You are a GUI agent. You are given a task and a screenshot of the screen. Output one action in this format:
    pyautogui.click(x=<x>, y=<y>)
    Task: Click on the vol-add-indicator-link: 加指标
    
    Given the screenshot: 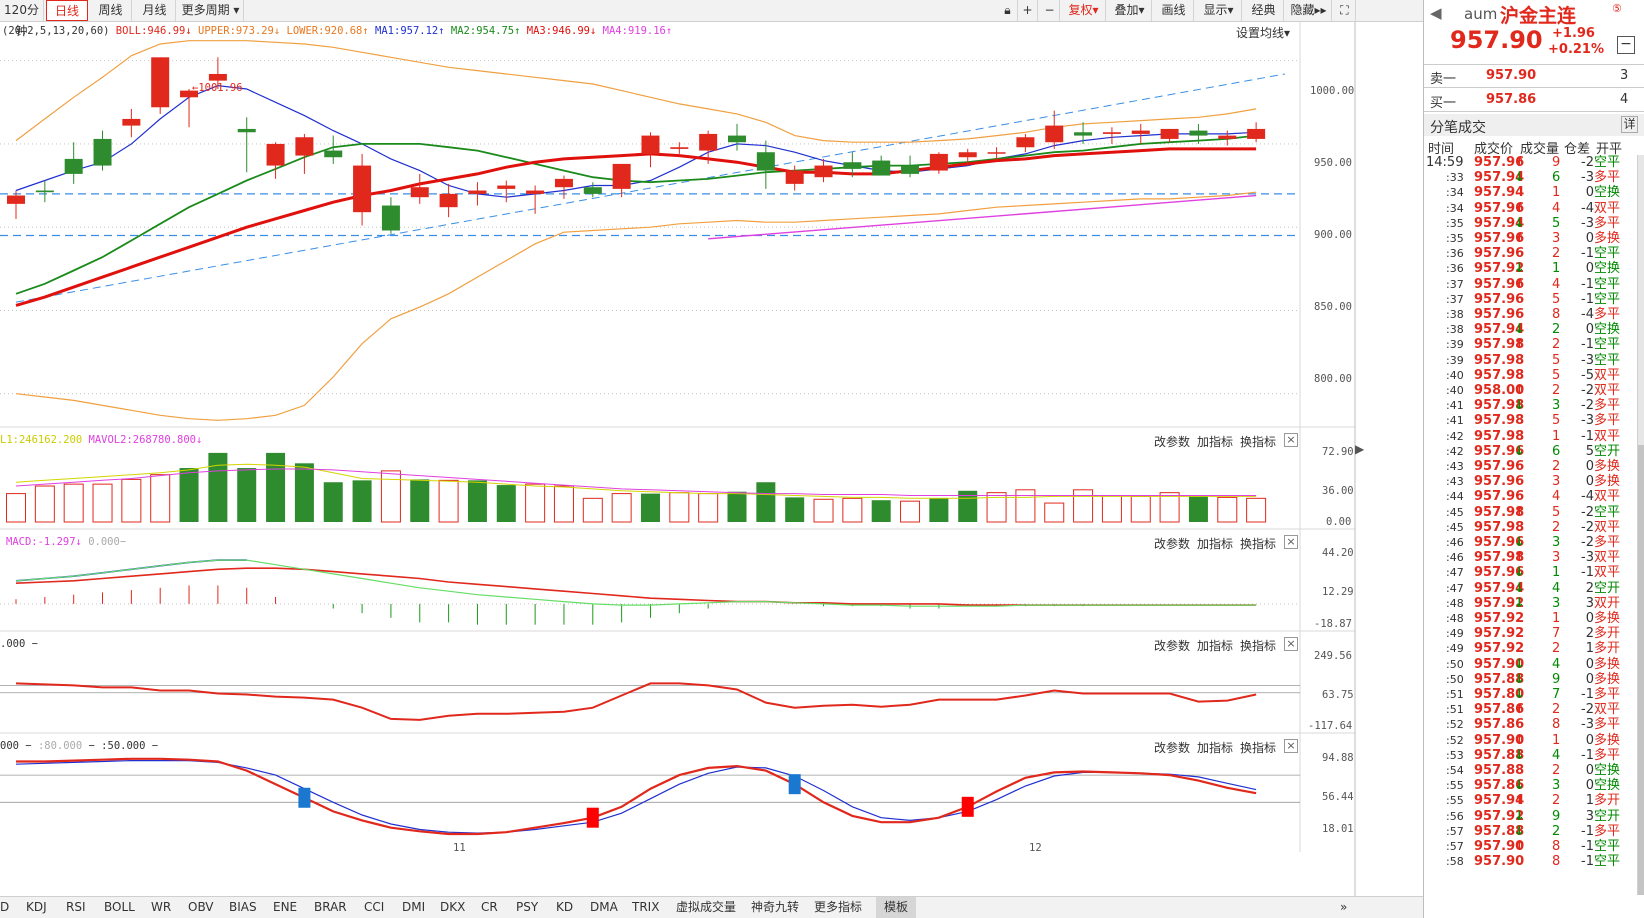 What is the action you would take?
    pyautogui.click(x=1215, y=442)
    